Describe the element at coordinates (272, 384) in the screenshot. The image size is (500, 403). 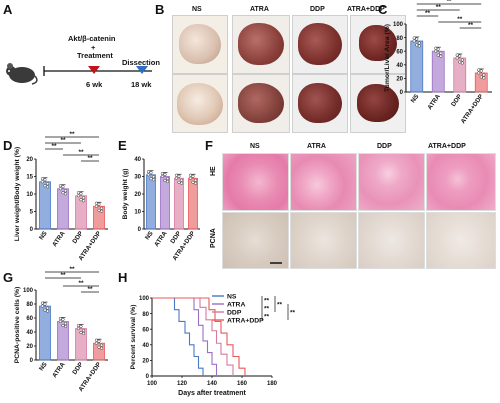
I see `x-tick-label: 180` at that location.